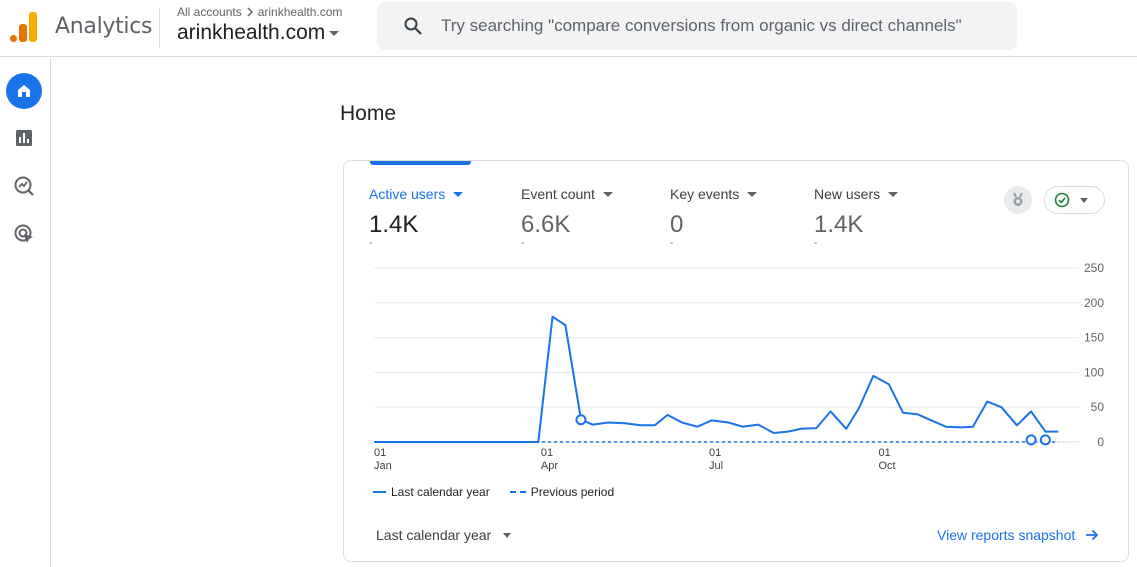 The image size is (1137, 567). Describe the element at coordinates (546, 224) in the screenshot. I see `metric-value: 6.6K` at that location.